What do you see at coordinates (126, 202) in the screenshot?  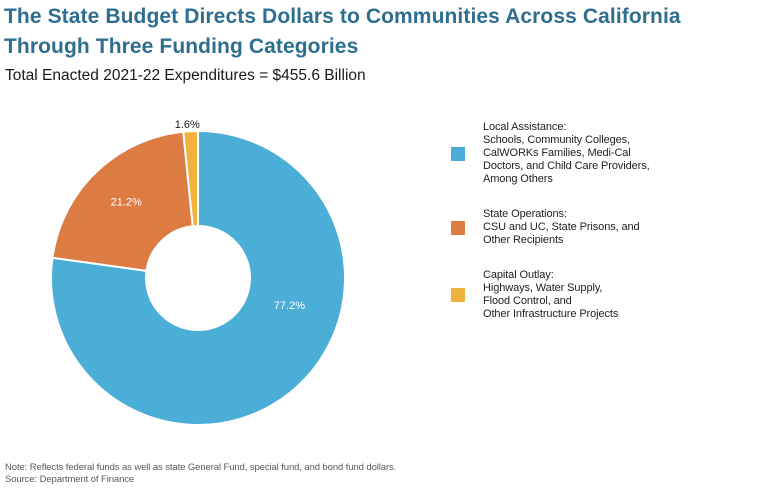 I see `slice-label-state-operations: 21.2%` at bounding box center [126, 202].